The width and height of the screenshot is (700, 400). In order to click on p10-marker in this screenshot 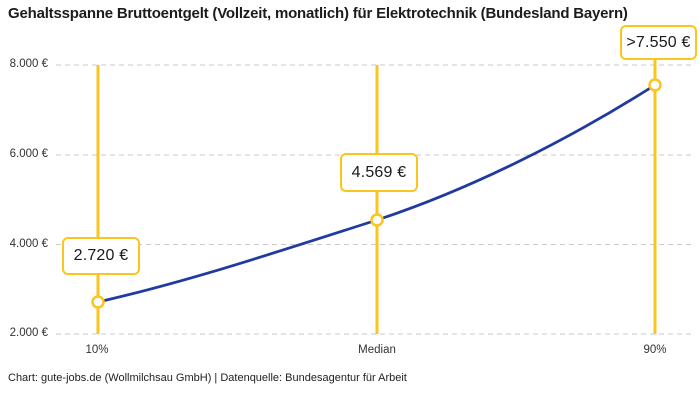, I will do `click(98, 302)`.